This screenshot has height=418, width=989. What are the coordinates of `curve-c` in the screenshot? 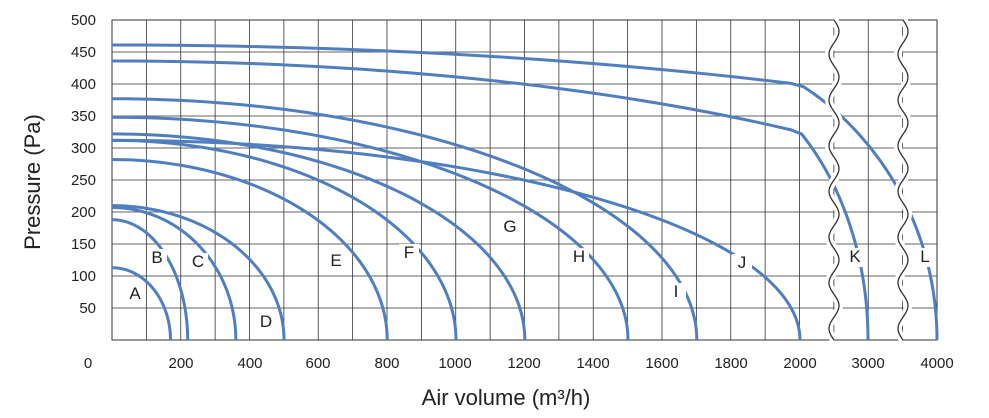 It's located at (174, 273).